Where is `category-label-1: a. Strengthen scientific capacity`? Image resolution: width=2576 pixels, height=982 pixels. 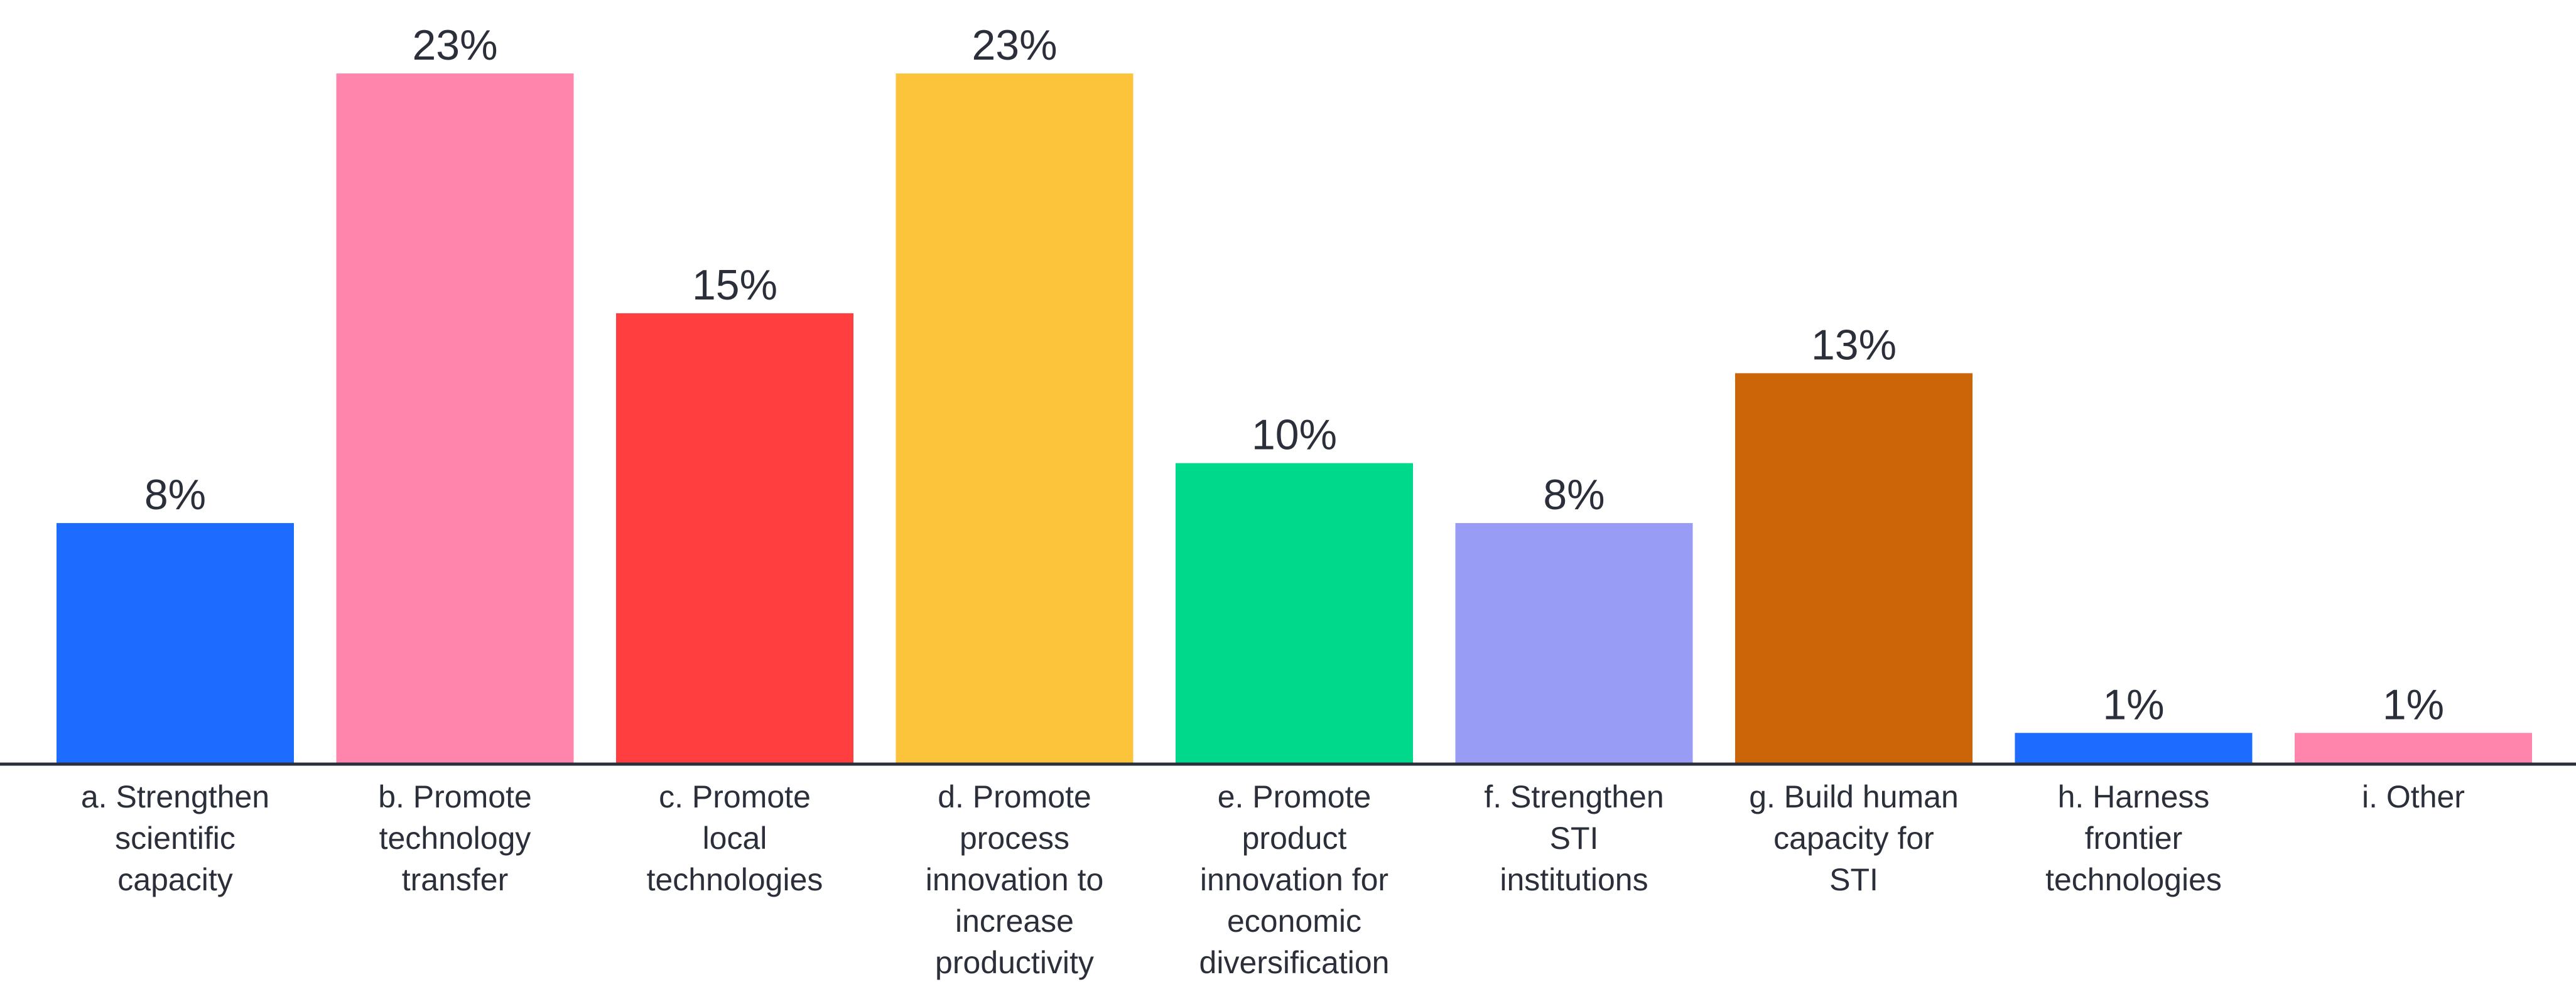 category-label-1: a. Strengthen scientific capacity is located at coordinates (175, 838).